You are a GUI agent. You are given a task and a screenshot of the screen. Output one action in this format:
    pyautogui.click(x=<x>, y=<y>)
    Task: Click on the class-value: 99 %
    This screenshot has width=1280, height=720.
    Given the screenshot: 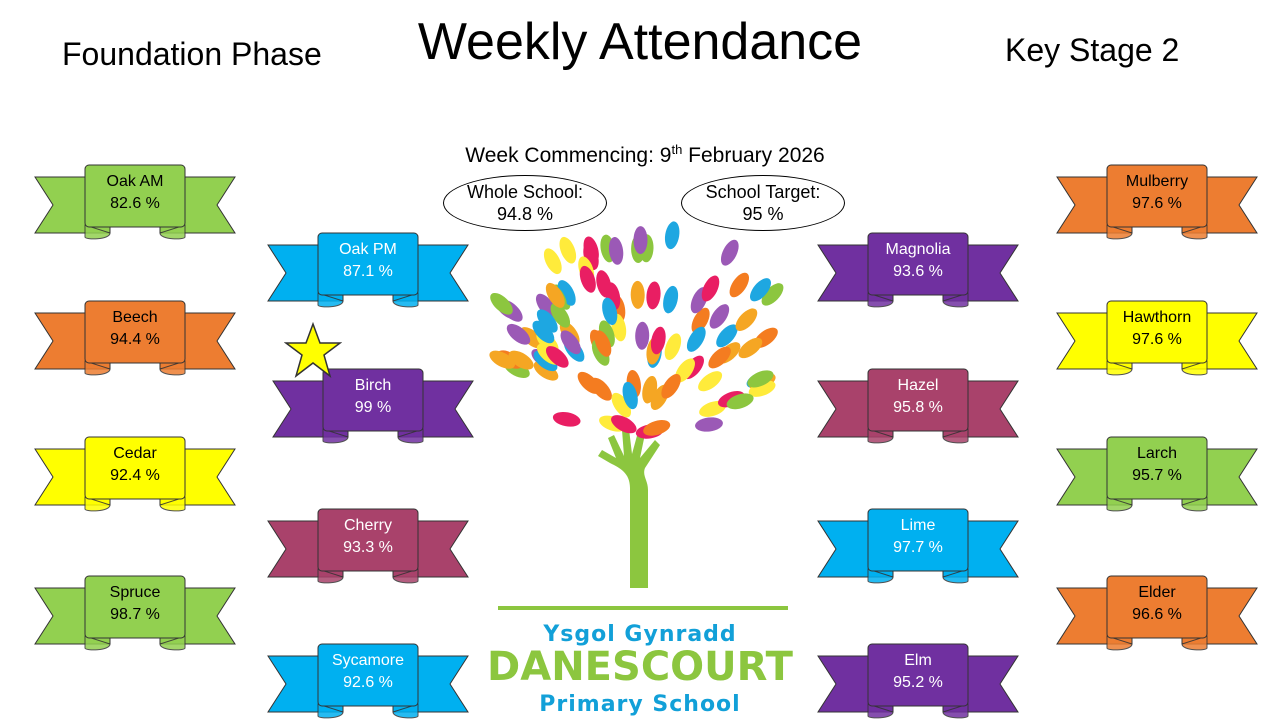 What is the action you would take?
    pyautogui.click(x=373, y=407)
    